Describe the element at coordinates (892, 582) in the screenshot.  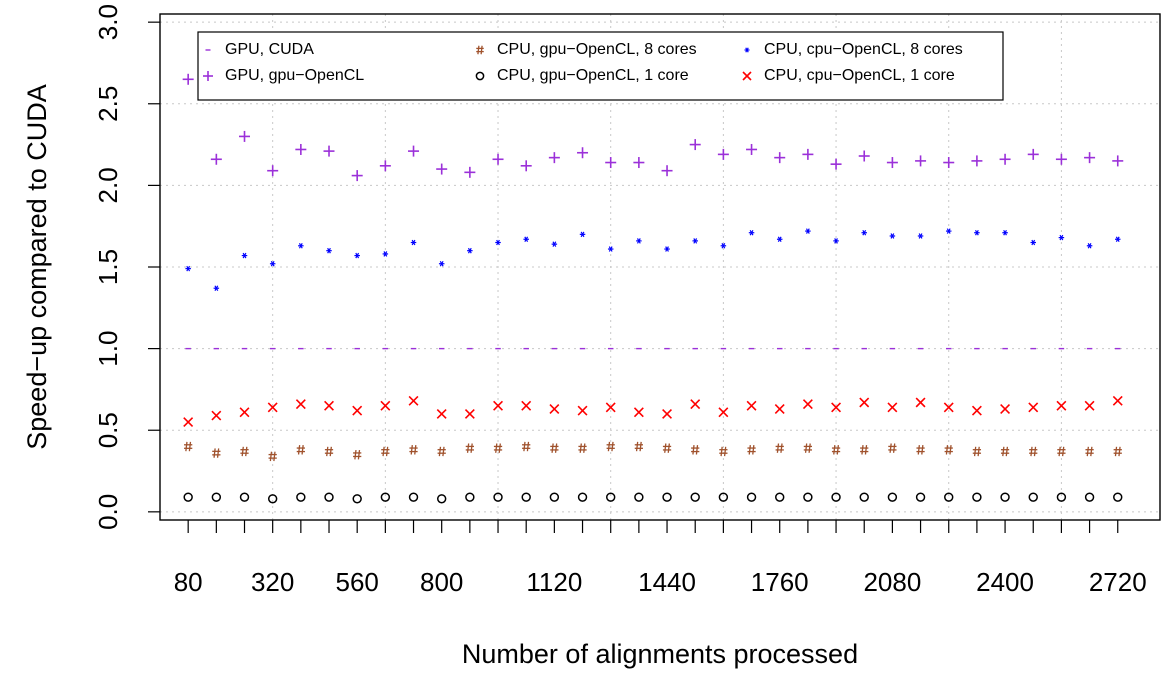
I see `x-tick-label: 2080` at that location.